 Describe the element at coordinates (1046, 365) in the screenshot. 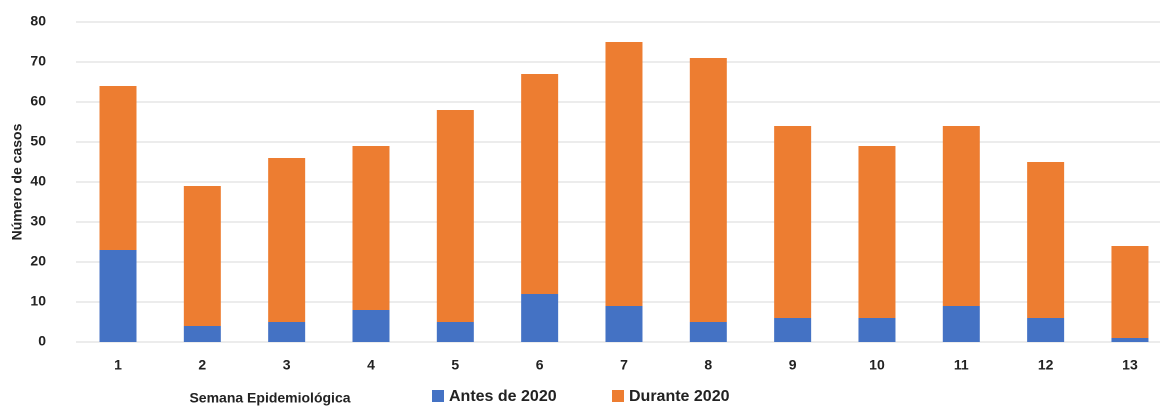

I see `x-tick-label: 12` at that location.